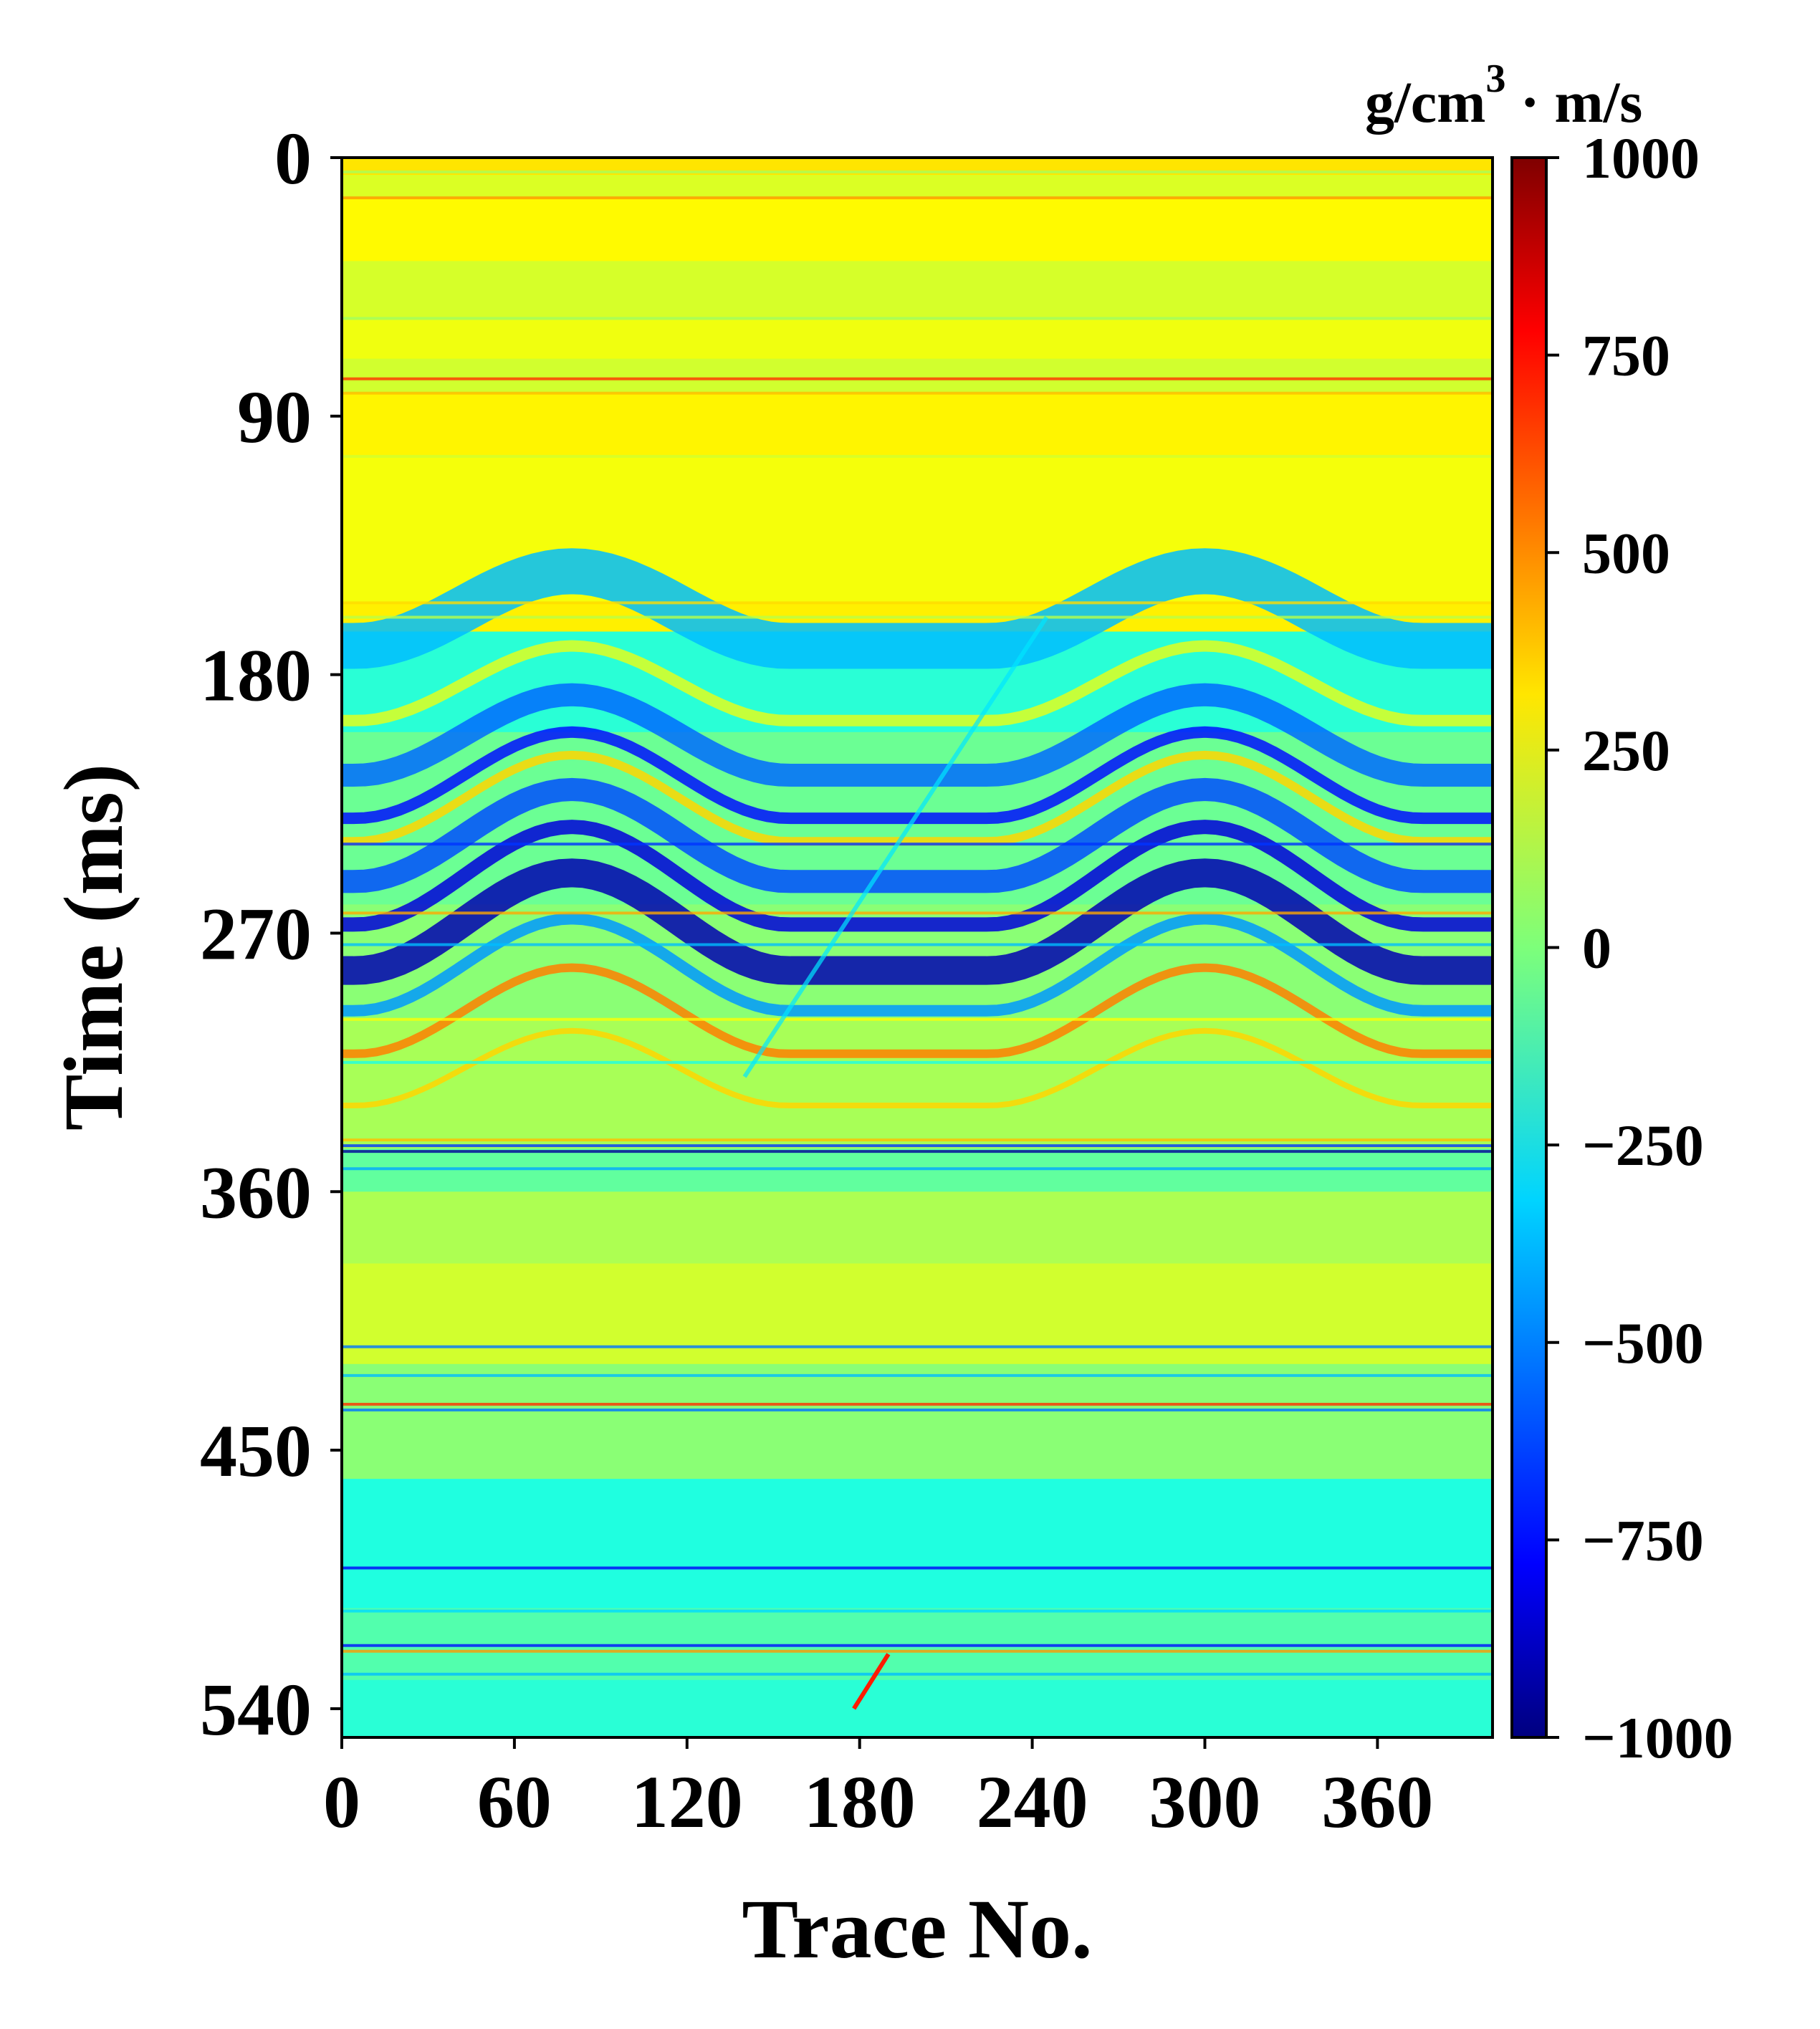  Describe the element at coordinates (256, 1710) in the screenshot. I see `y-tick-label: 540` at that location.